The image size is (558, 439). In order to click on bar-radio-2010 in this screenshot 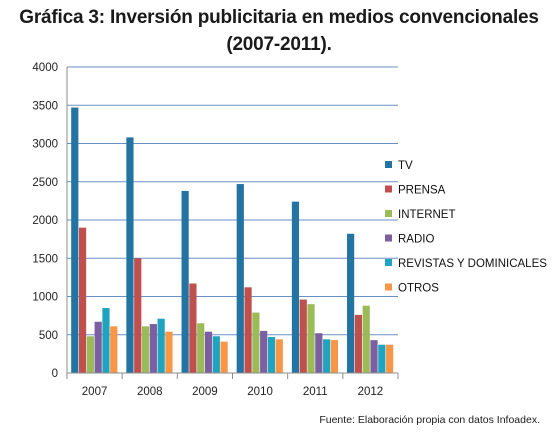, I will do `click(264, 351)`.